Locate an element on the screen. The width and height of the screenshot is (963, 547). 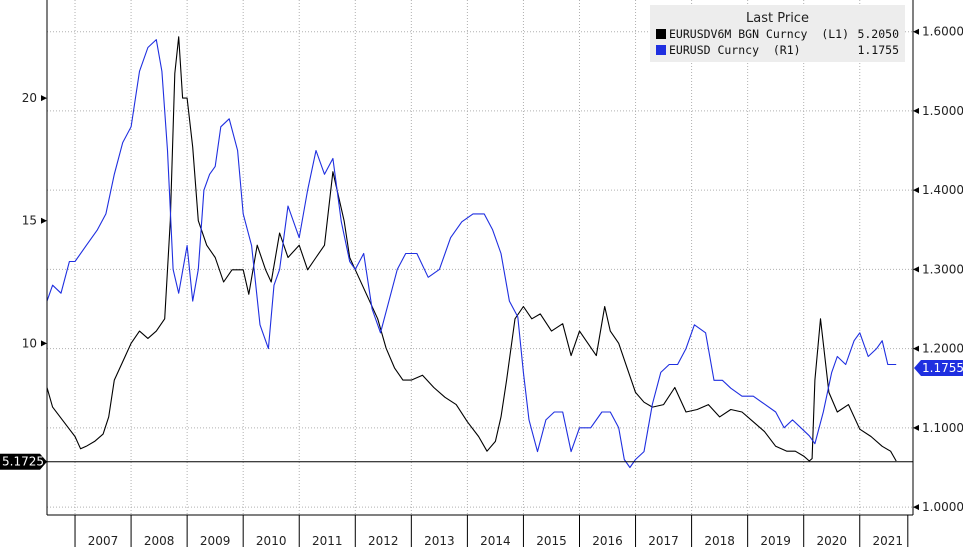
right-tick-label: 1.3000 is located at coordinates (942, 269).